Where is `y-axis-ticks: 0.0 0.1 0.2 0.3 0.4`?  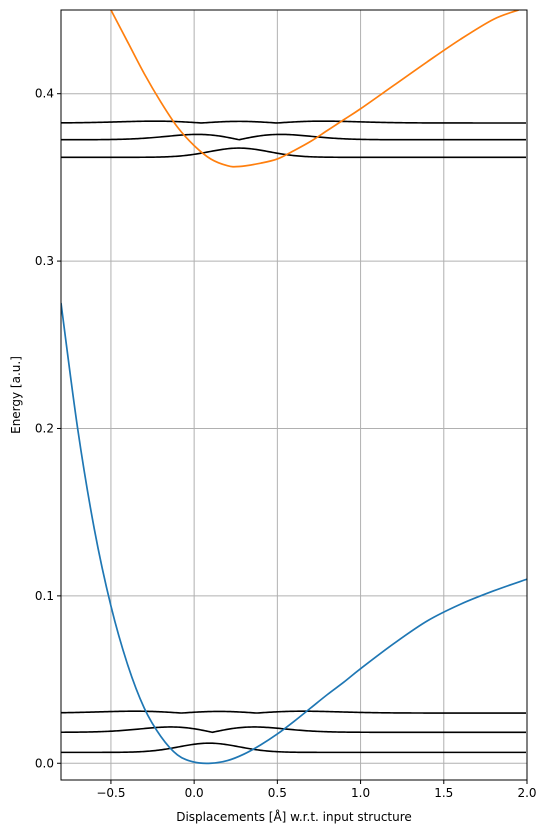
y-axis-ticks: 0.0 0.1 0.2 0.3 0.4 is located at coordinates (48, 428).